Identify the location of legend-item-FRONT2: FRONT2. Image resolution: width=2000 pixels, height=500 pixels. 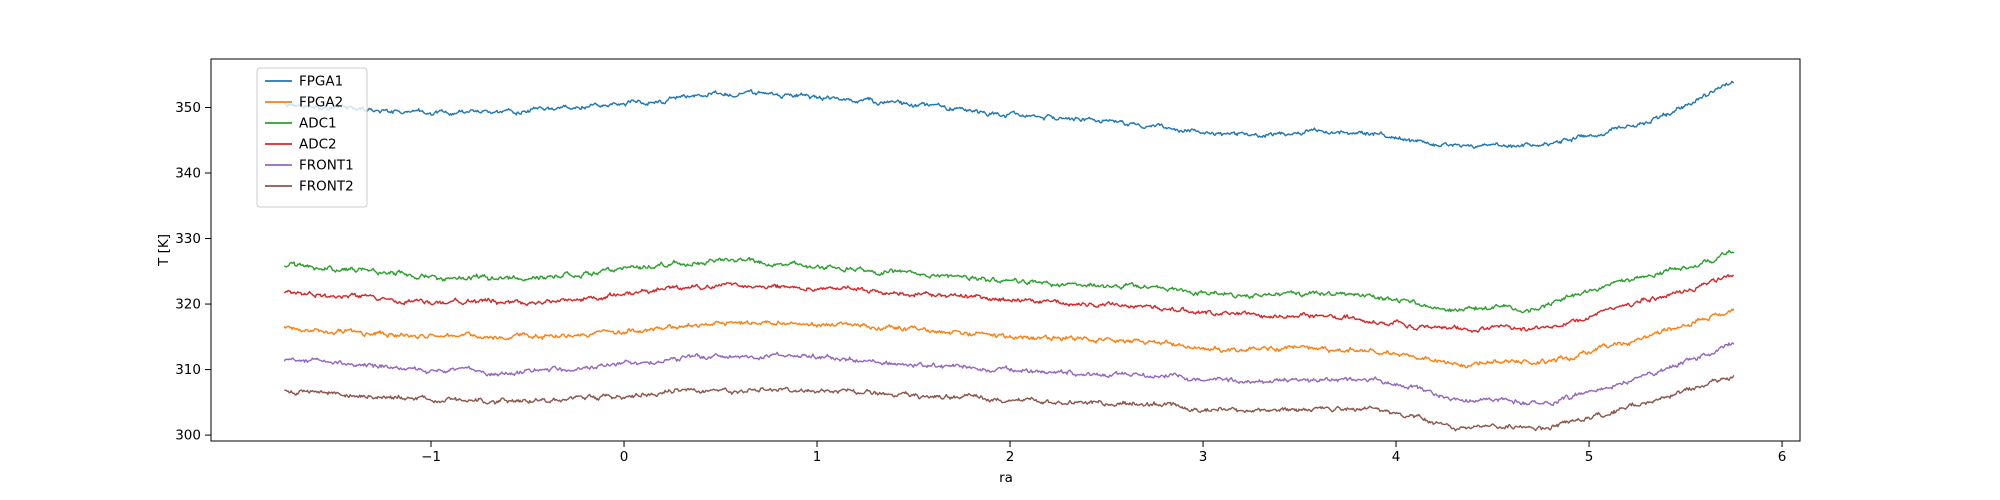
(309, 187).